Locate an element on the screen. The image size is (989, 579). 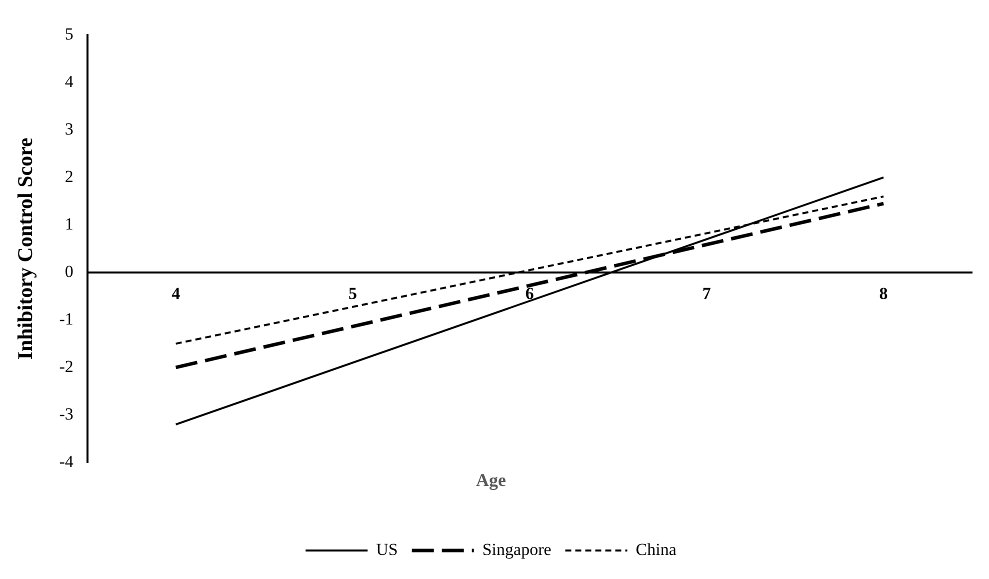
y-tick-label: 1 is located at coordinates (69, 224).